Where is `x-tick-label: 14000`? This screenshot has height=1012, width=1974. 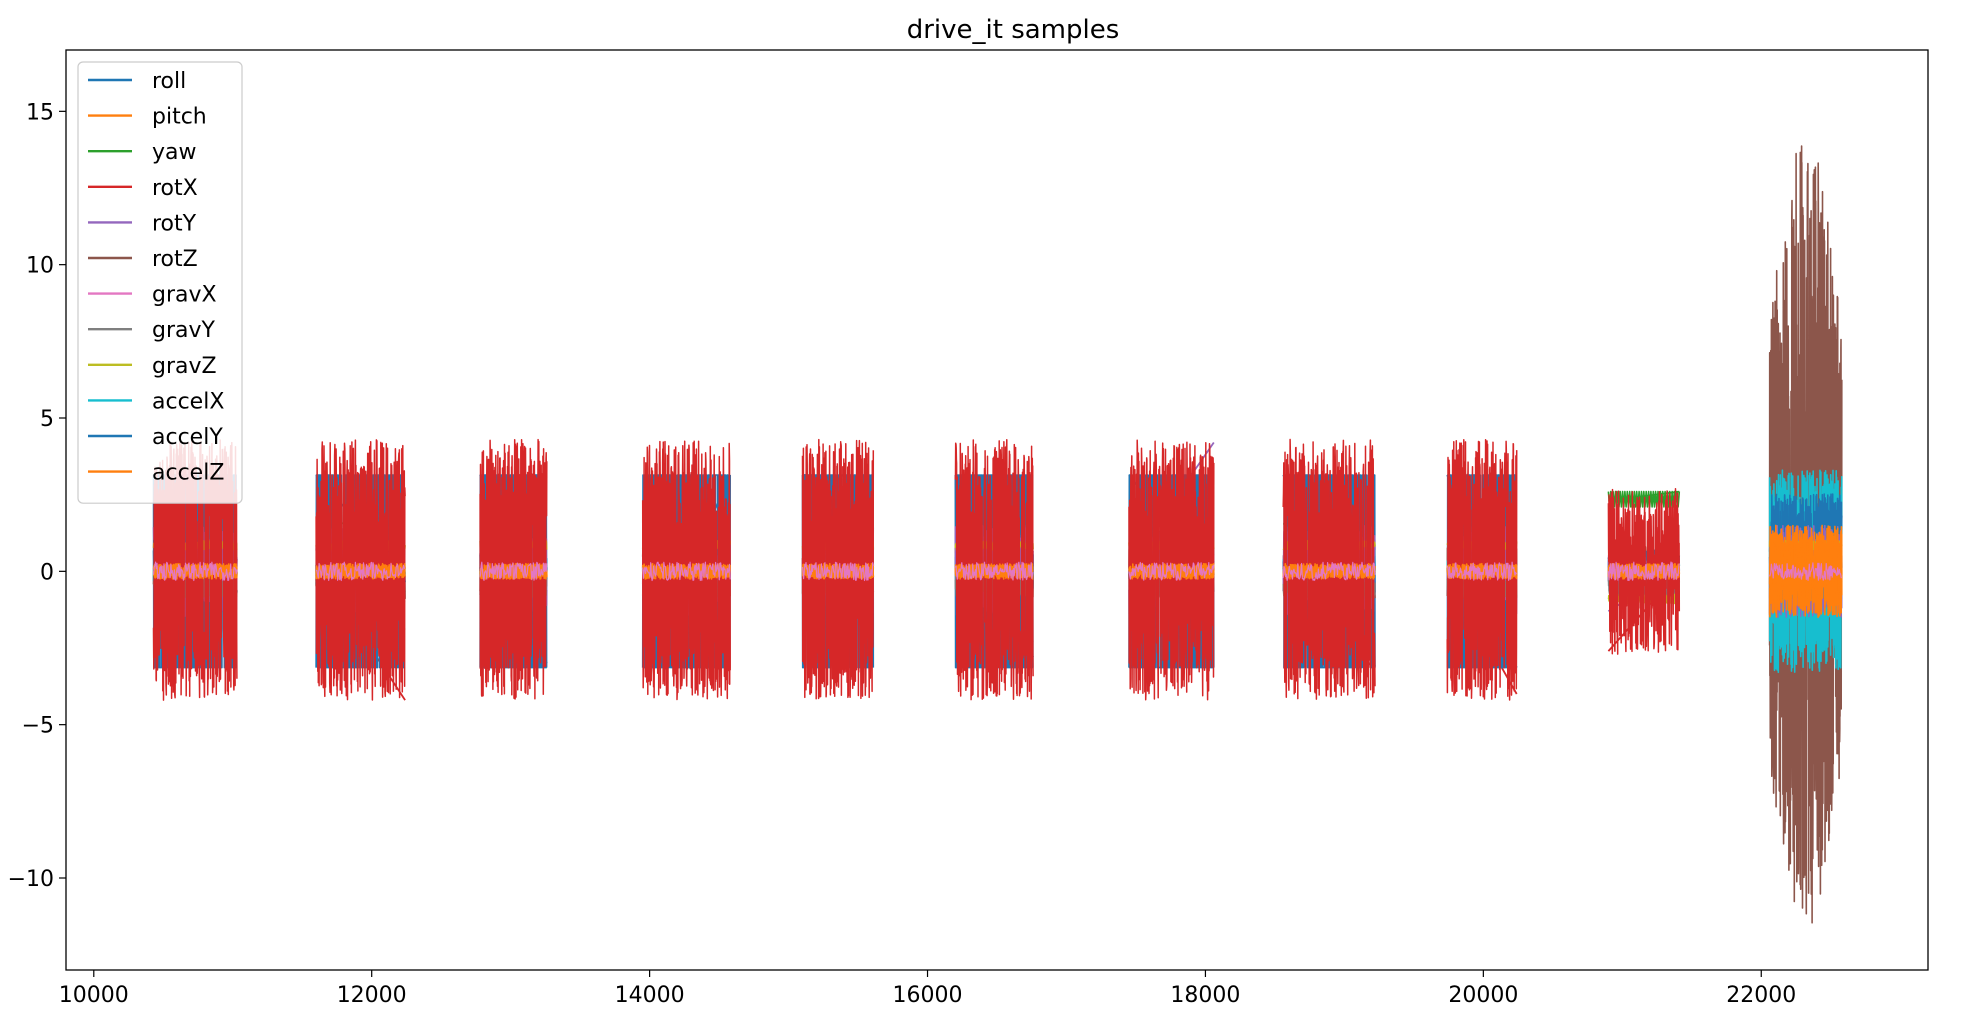 x-tick-label: 14000 is located at coordinates (650, 995).